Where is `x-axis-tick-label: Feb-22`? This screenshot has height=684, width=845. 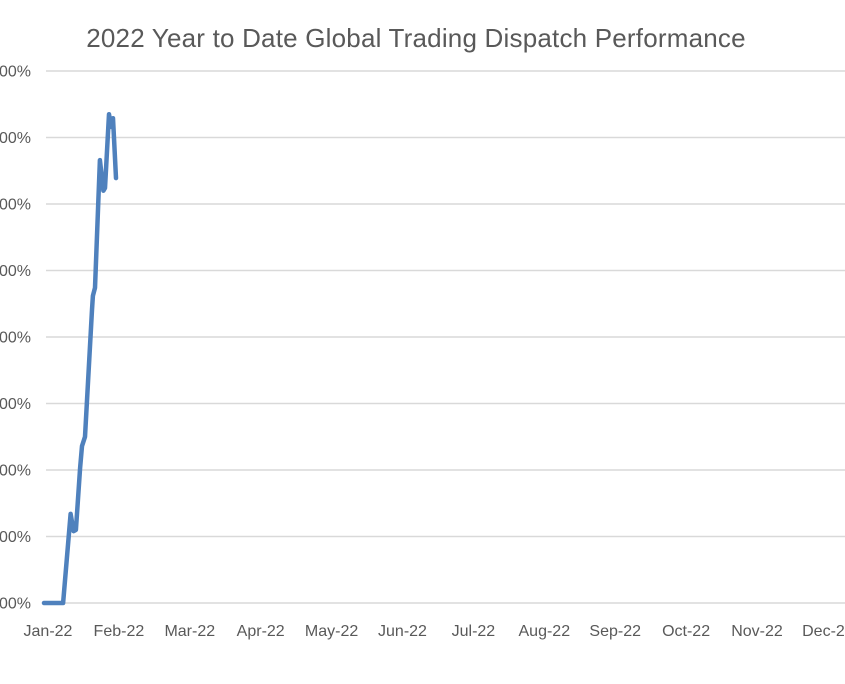
x-axis-tick-label: Feb-22 is located at coordinates (119, 631).